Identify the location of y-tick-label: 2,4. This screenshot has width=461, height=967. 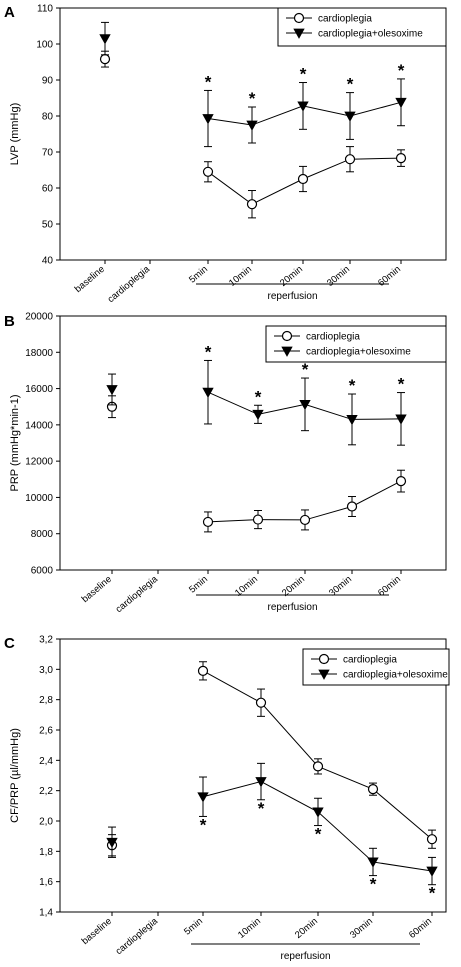
(46, 761).